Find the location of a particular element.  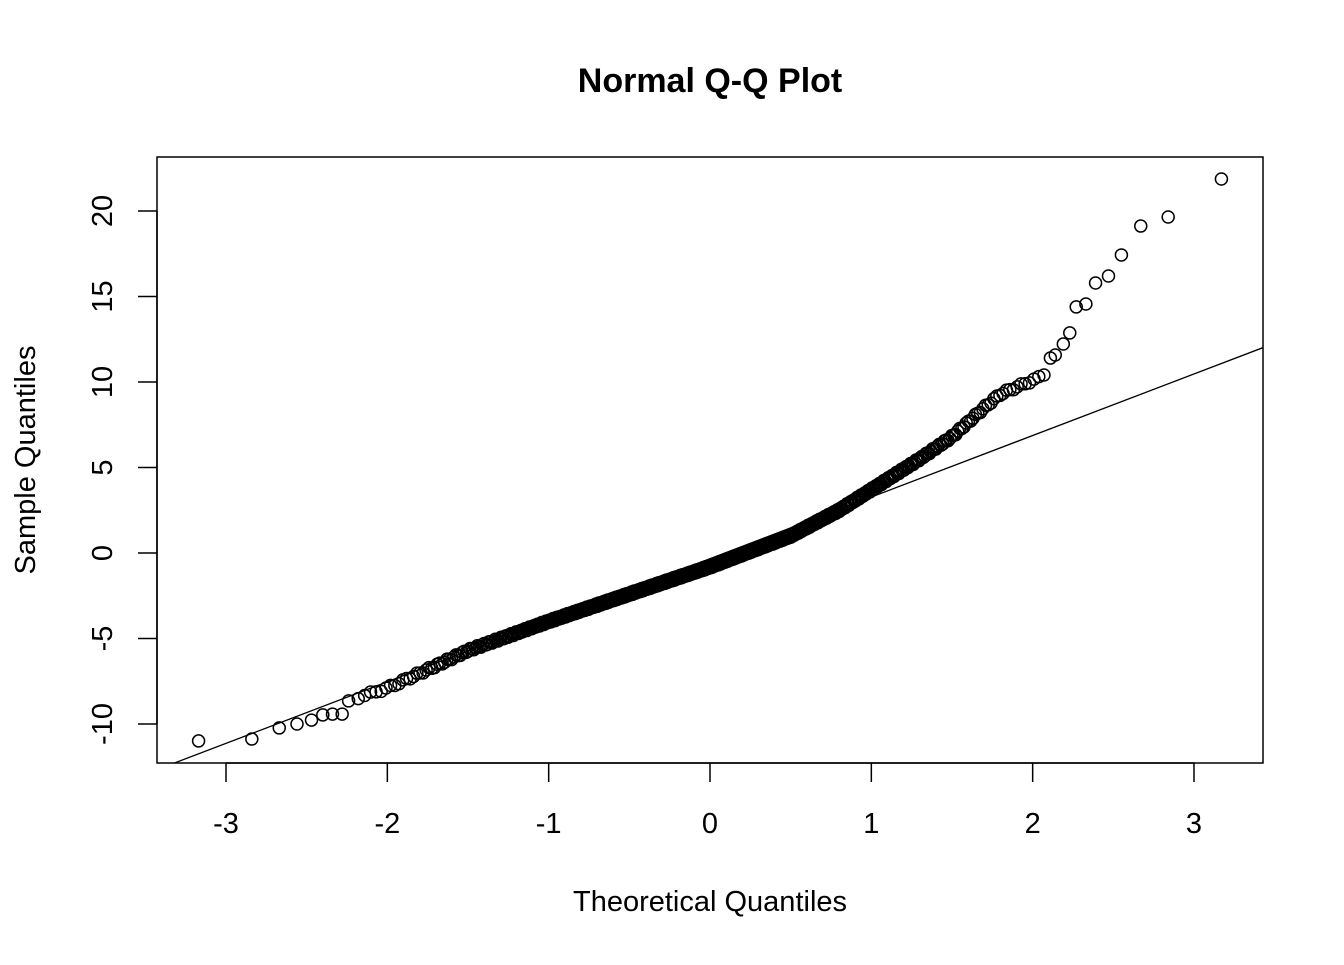

y-tick-label: 0 is located at coordinates (103, 553).